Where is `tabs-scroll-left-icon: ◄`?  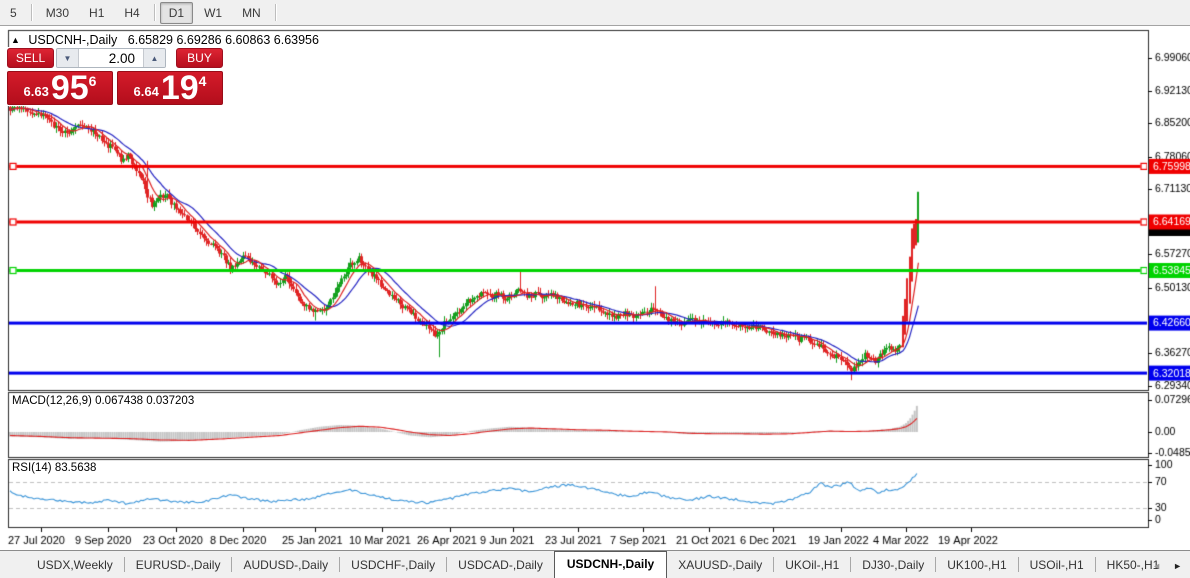
tabs-scroll-left-icon: ◄ is located at coordinates (1157, 566).